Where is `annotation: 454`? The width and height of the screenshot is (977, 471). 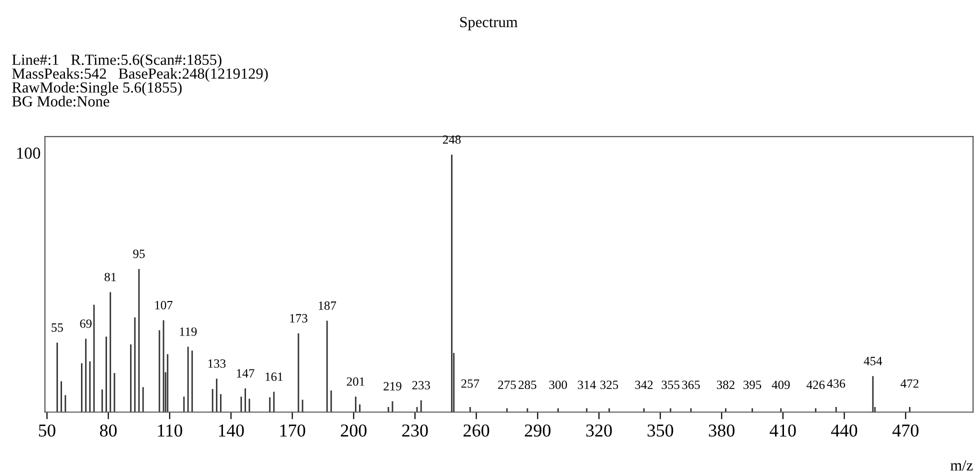
annotation: 454 is located at coordinates (873, 361).